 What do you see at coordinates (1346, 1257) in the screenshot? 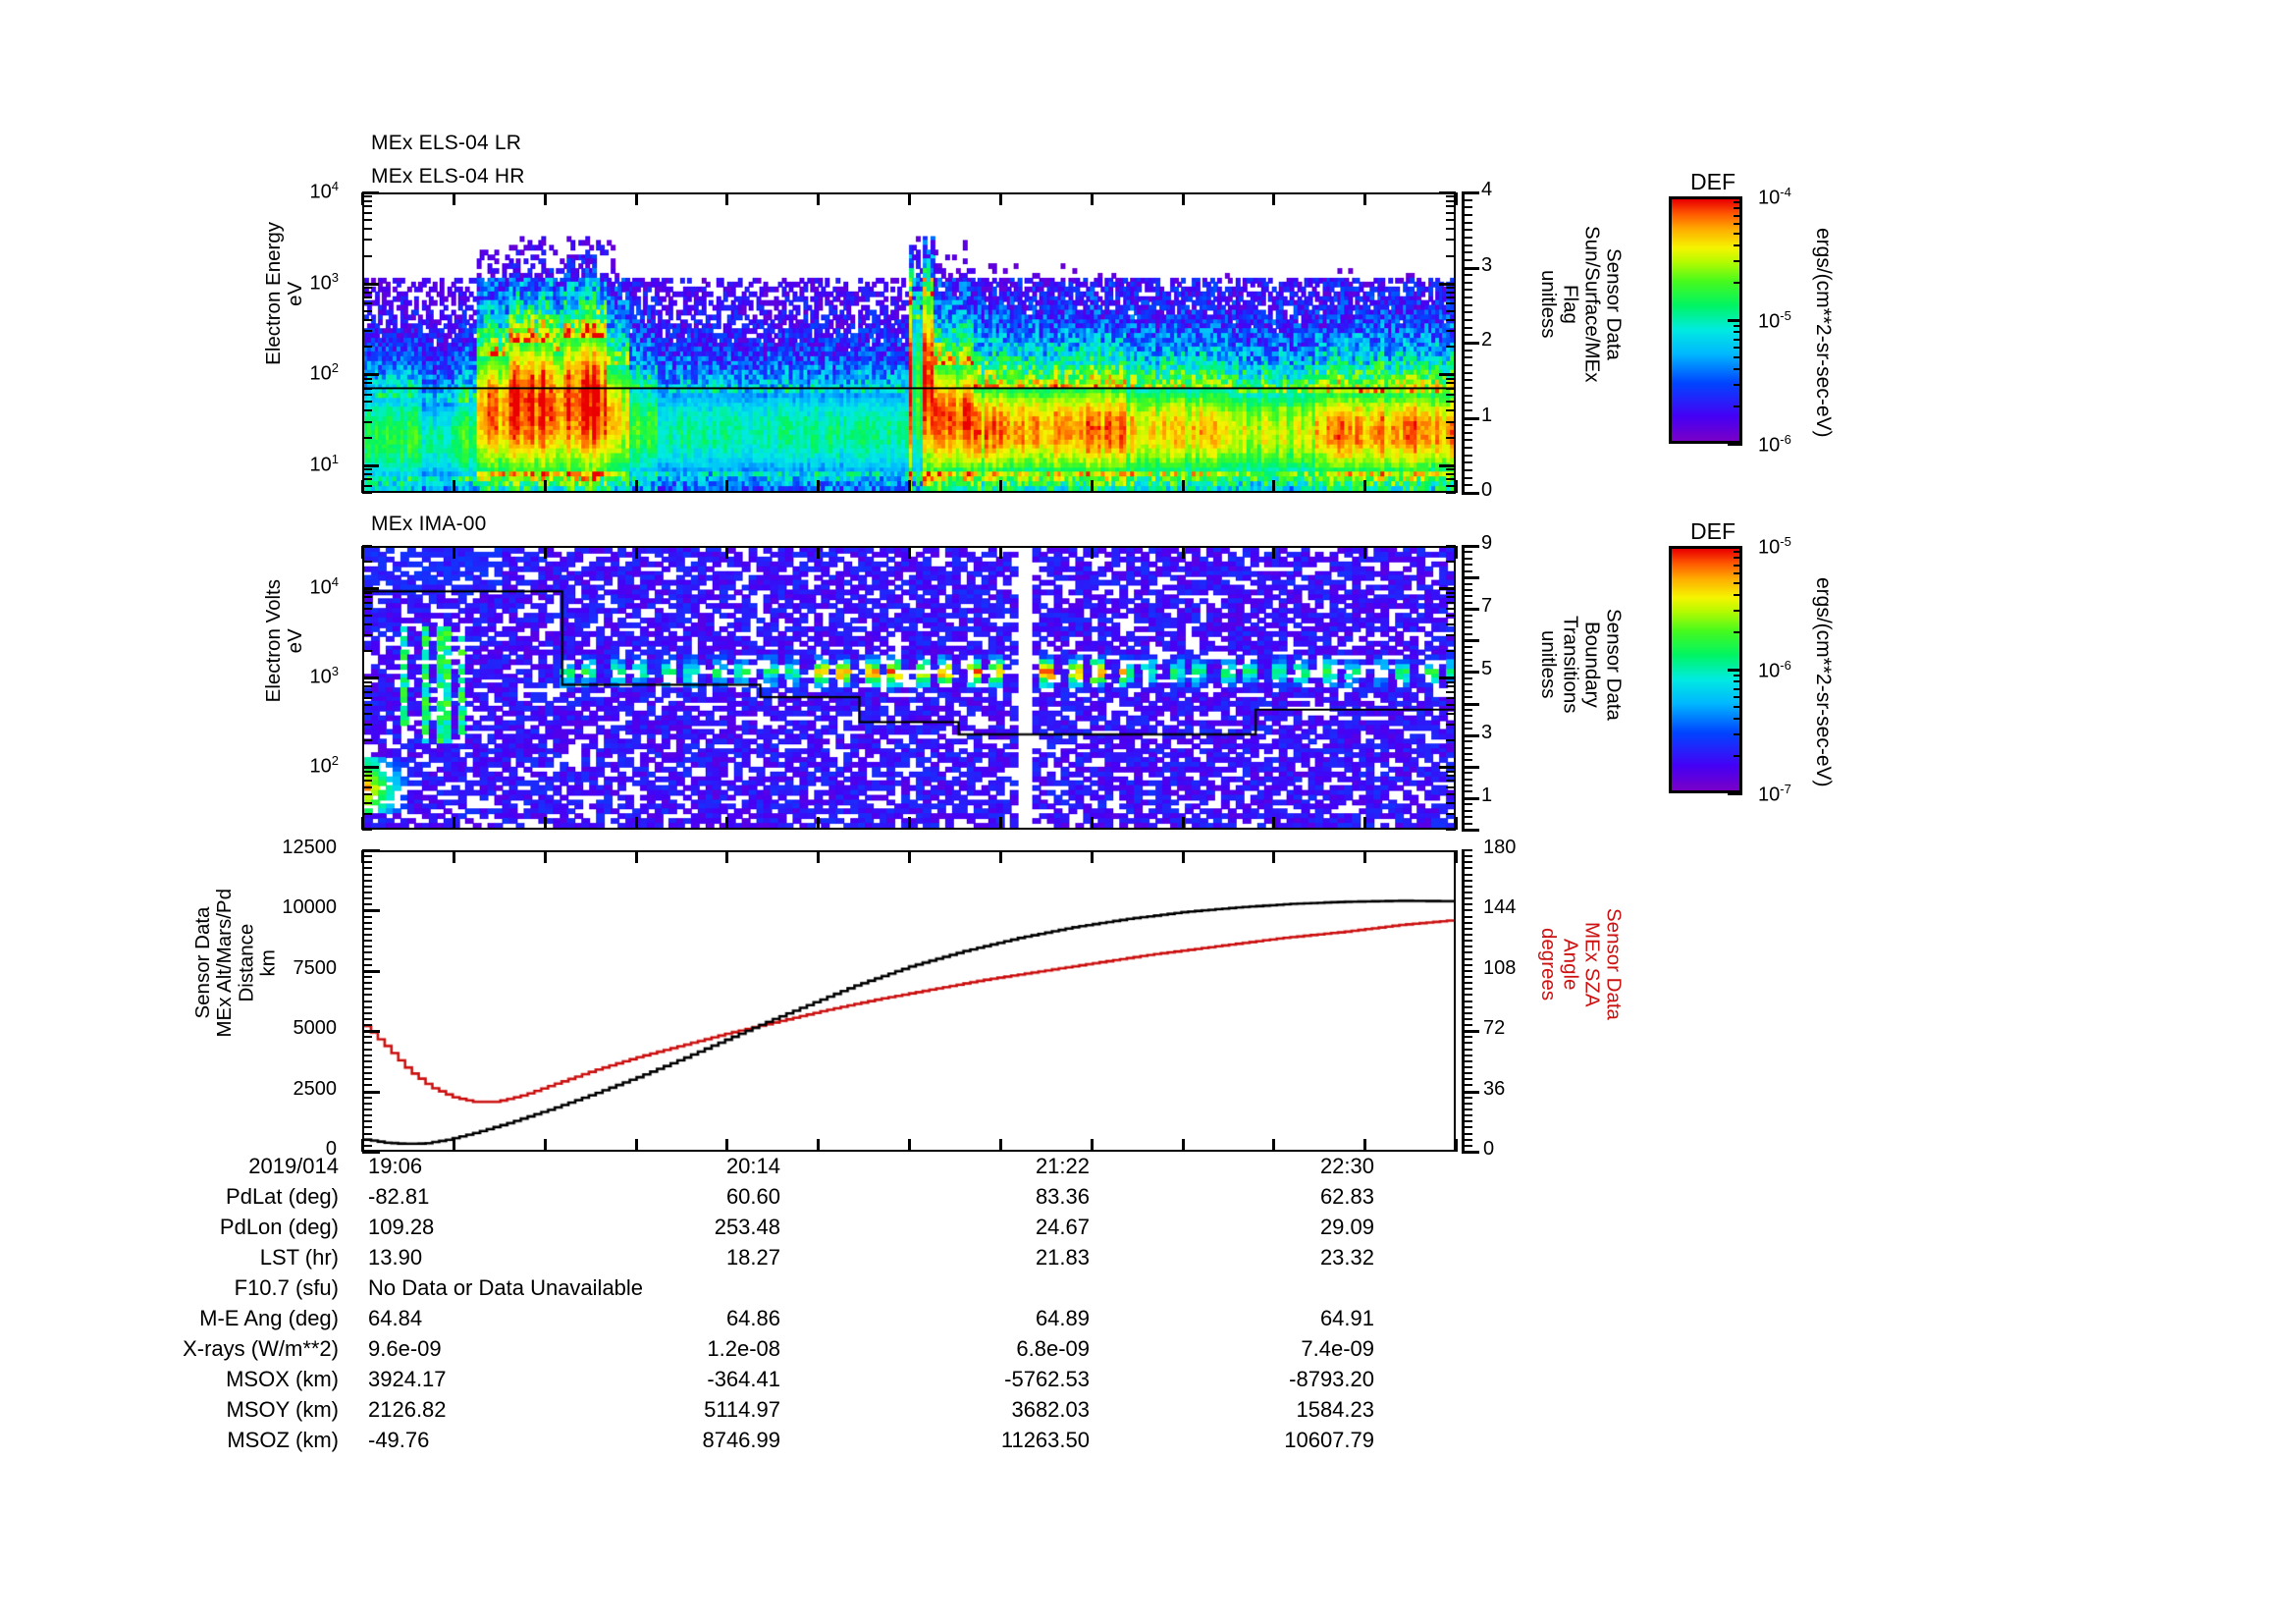
I see `table-cell: 23.32` at bounding box center [1346, 1257].